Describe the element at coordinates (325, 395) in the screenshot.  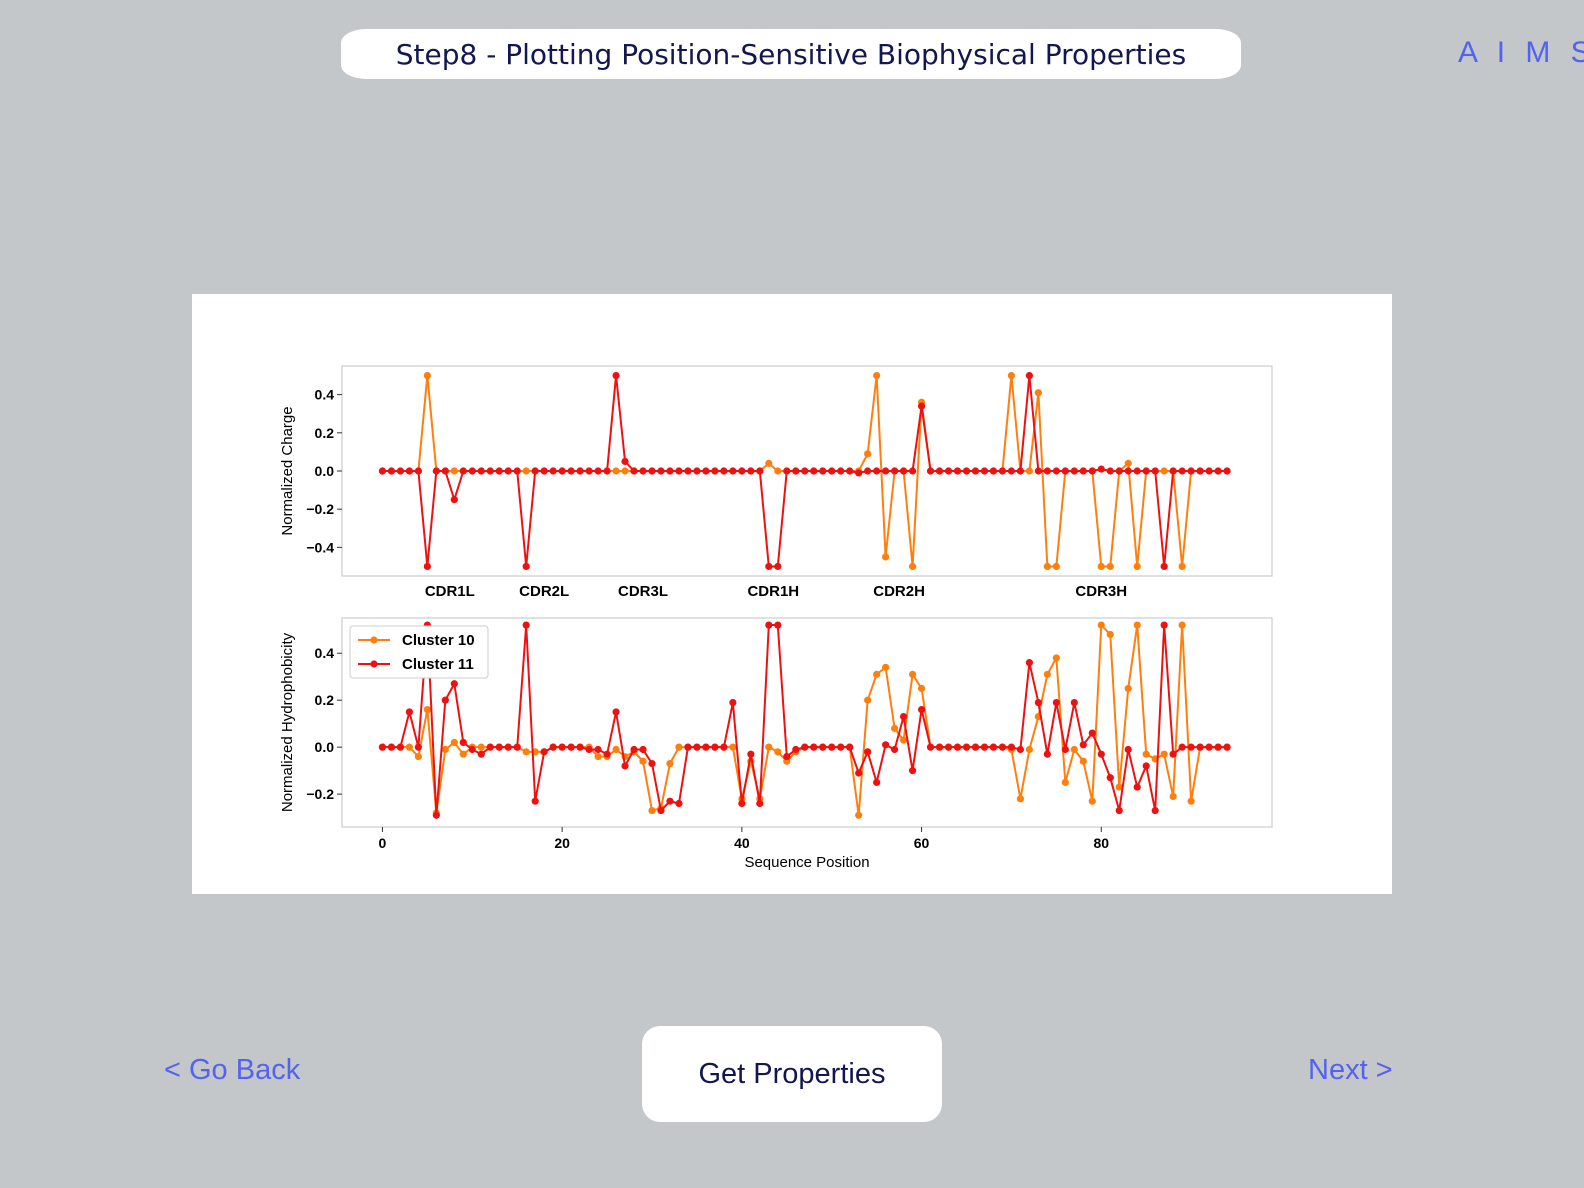
I see `y-tick-label: 0.4` at that location.